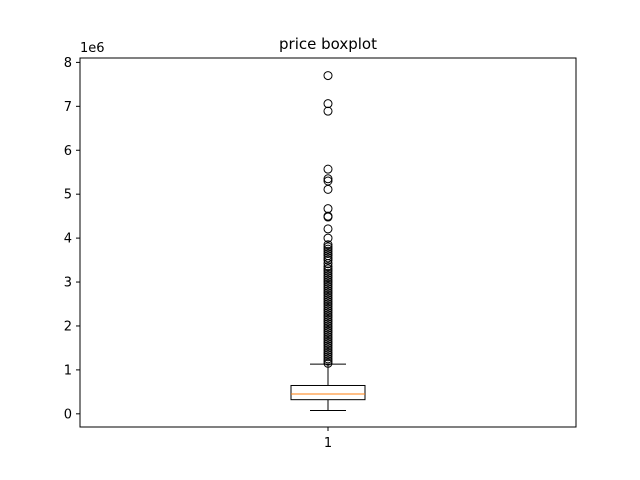 This screenshot has height=480, width=640. What do you see at coordinates (328, 44) in the screenshot?
I see `chart-title: price boxplot` at bounding box center [328, 44].